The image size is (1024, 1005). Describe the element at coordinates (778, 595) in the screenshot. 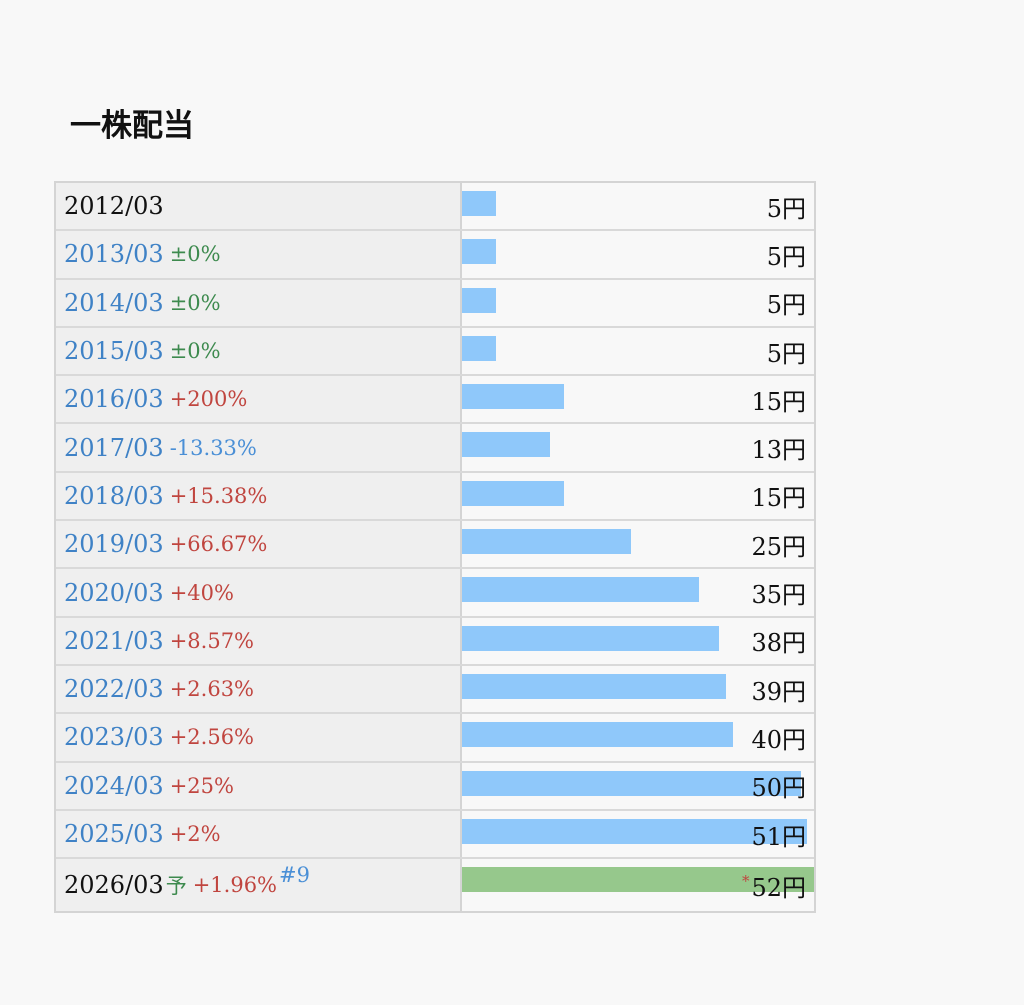

I see `value-text: 35円` at that location.